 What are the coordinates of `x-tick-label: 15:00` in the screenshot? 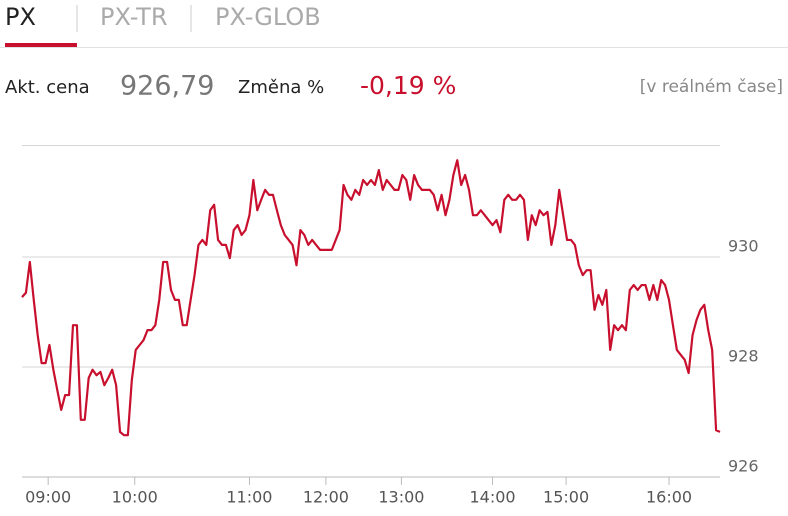 It's located at (566, 497).